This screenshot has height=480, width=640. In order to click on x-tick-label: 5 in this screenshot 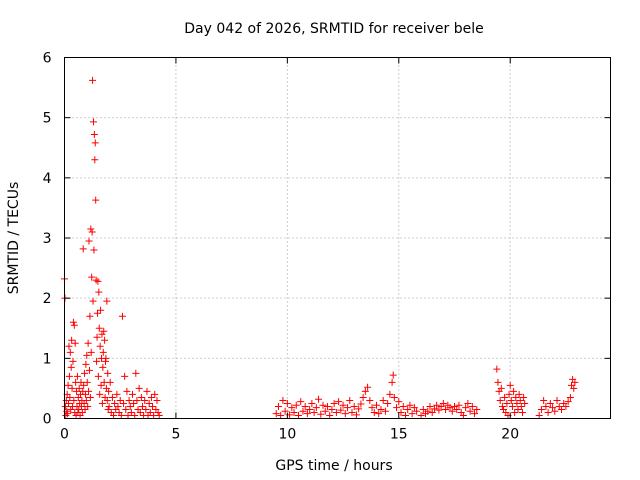, I will do `click(175, 435)`.